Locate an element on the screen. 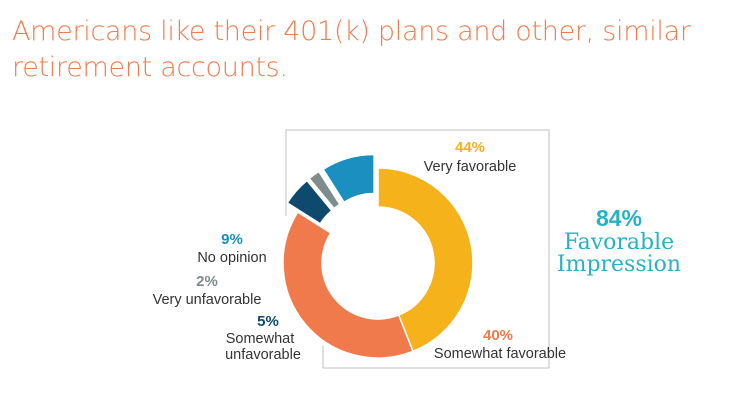 The height and width of the screenshot is (404, 733). slice-very-unfavorable is located at coordinates (324, 190).